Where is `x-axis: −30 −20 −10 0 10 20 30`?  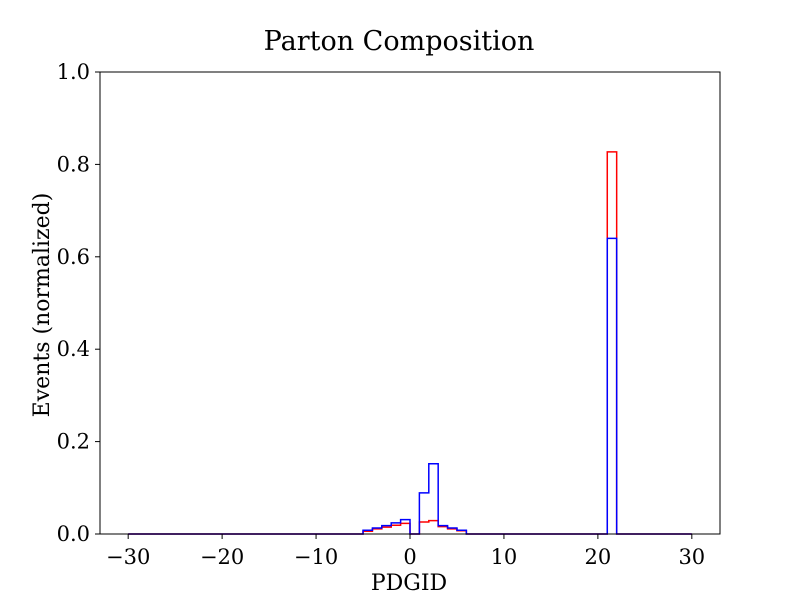
x-axis: −30 −20 −10 0 10 20 30 is located at coordinates (405, 551).